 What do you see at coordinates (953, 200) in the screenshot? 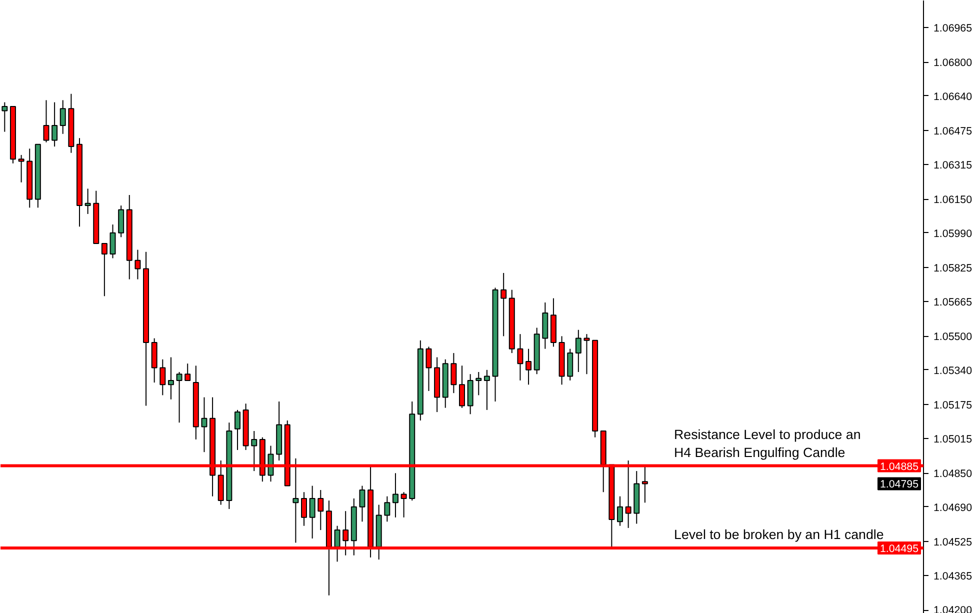
I see `y-tick-label: 1.06150` at bounding box center [953, 200].